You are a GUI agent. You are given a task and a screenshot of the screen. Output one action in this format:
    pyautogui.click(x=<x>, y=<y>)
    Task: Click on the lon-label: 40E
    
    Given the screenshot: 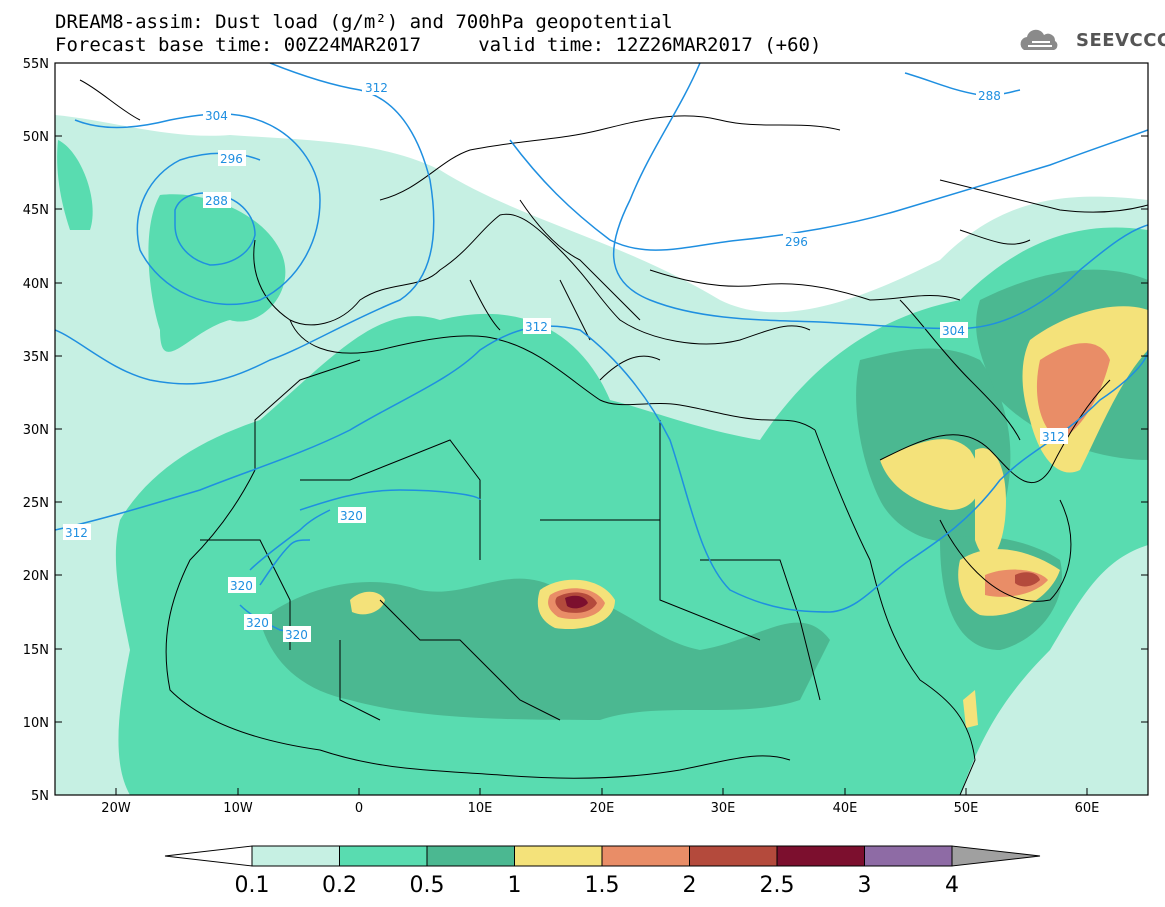 What is the action you would take?
    pyautogui.click(x=845, y=808)
    